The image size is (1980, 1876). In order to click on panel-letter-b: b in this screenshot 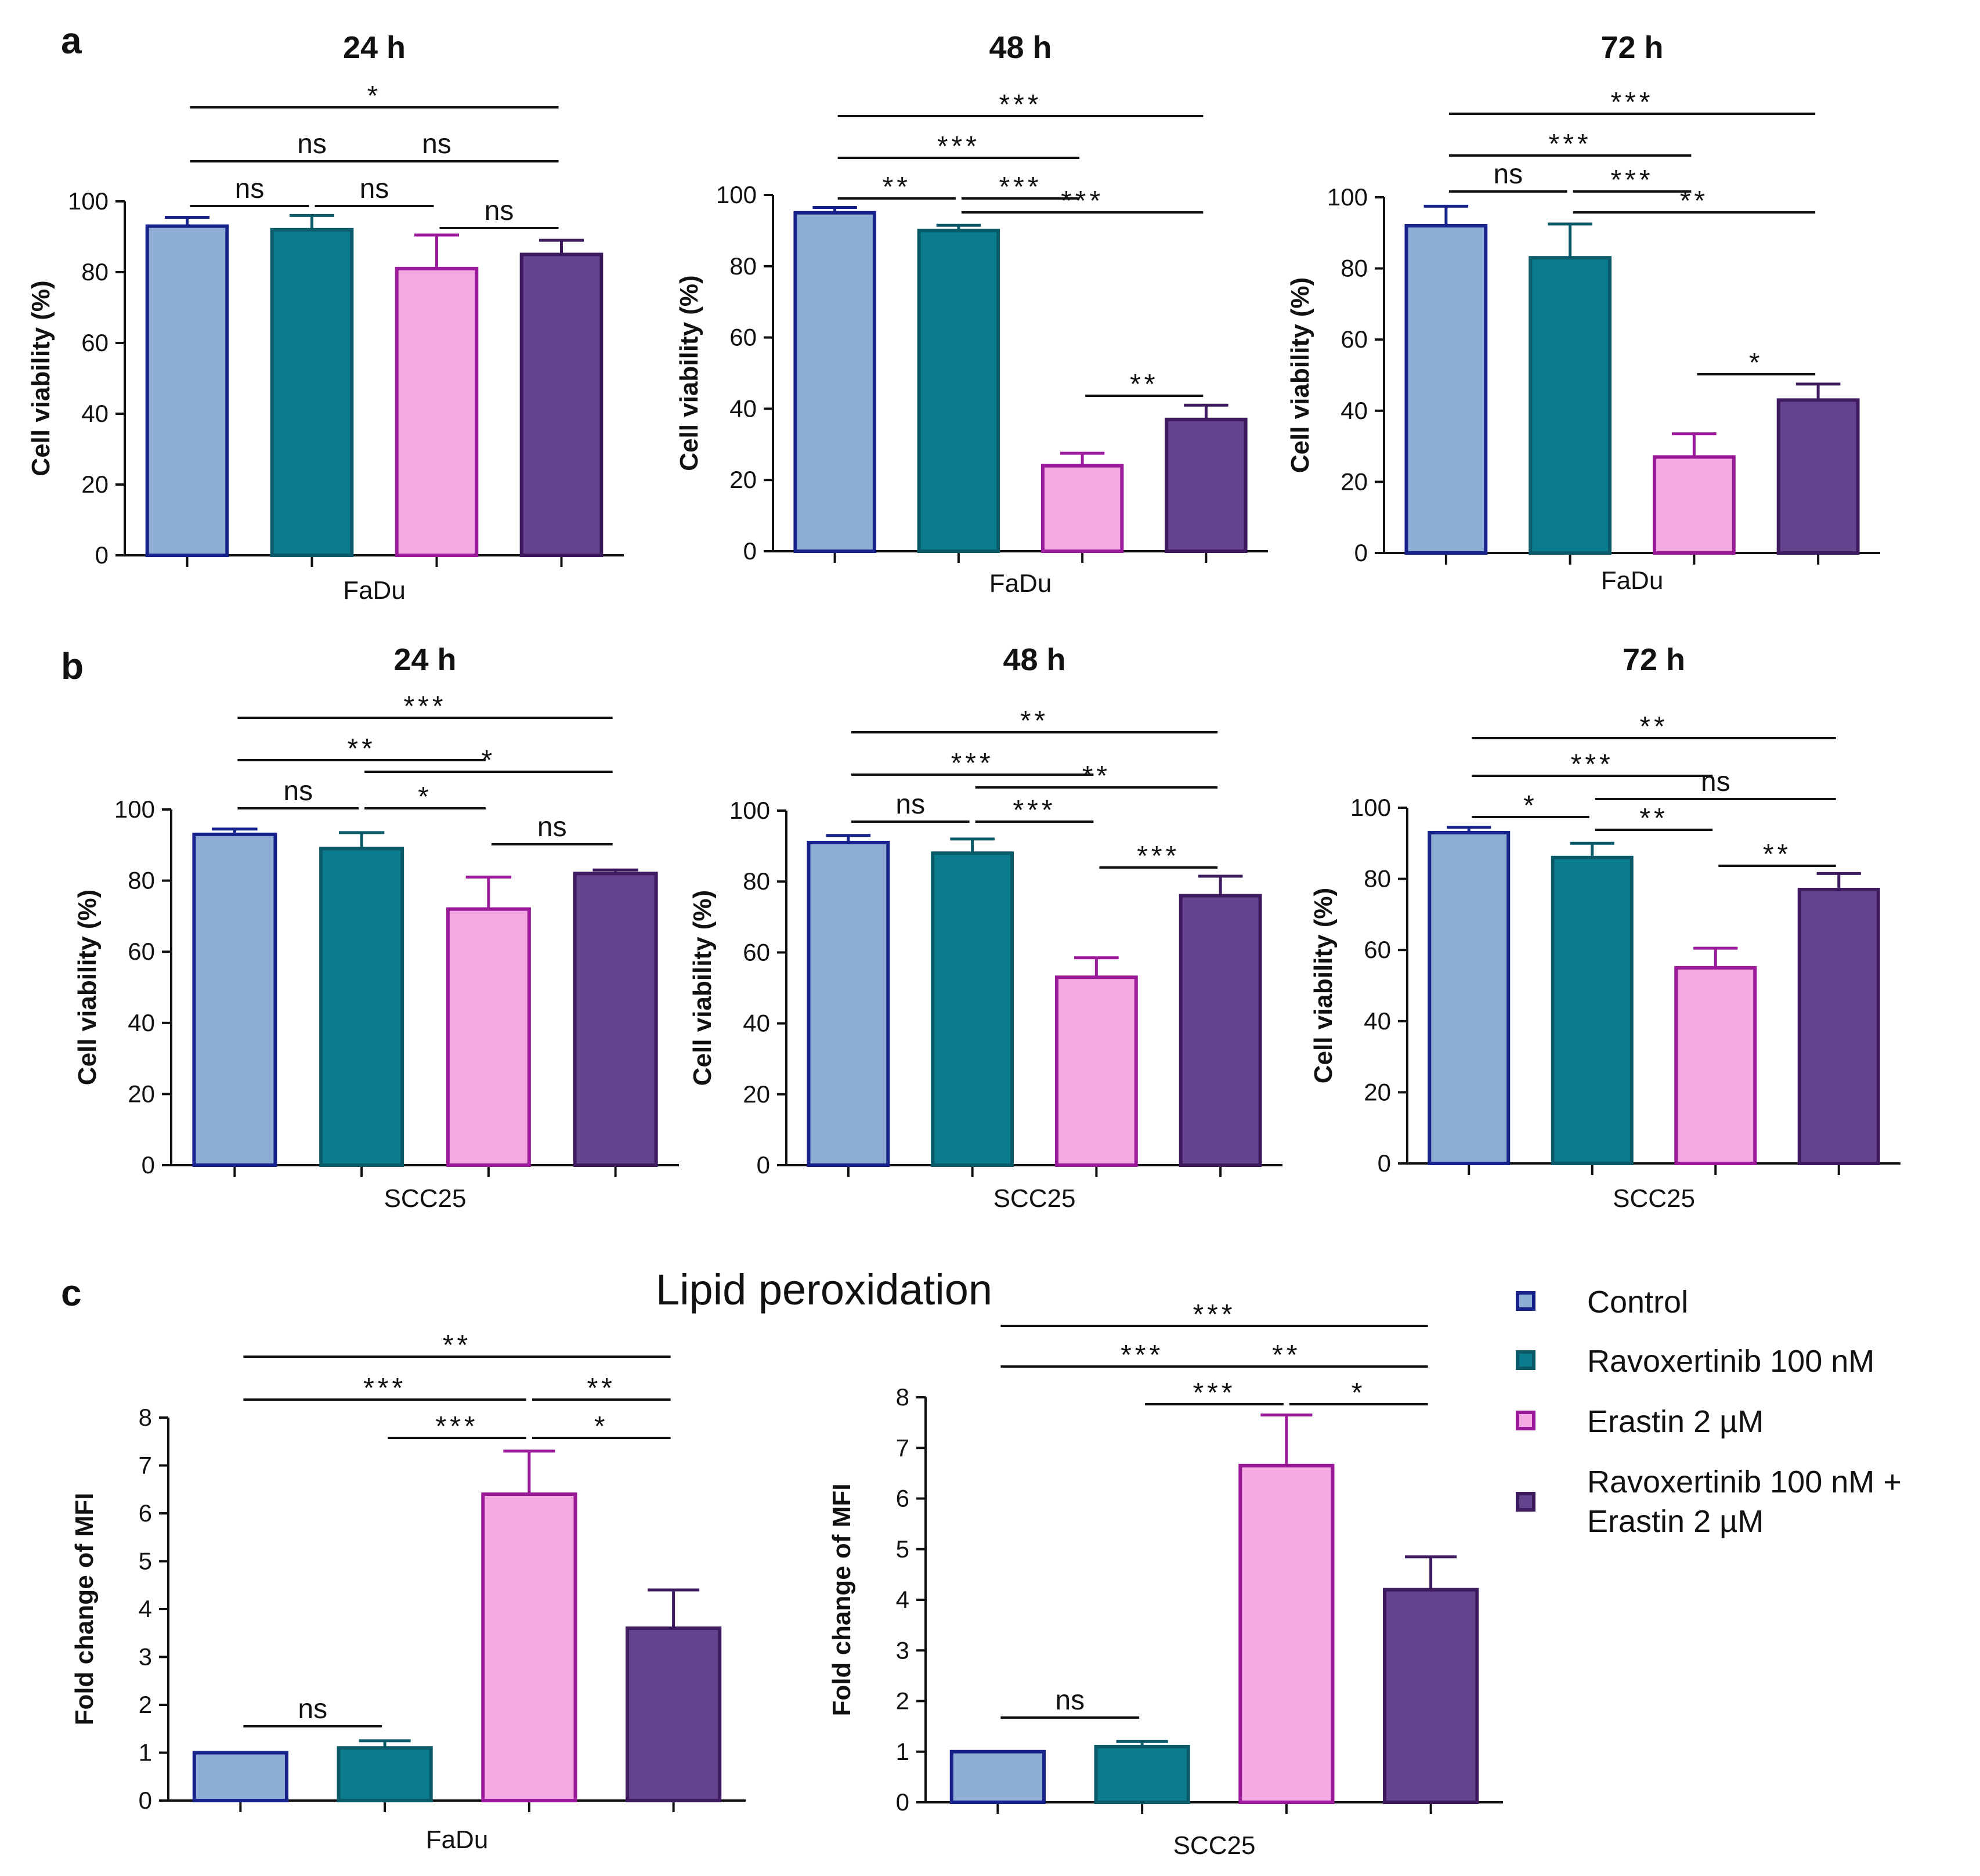, I will do `click(72, 666)`.